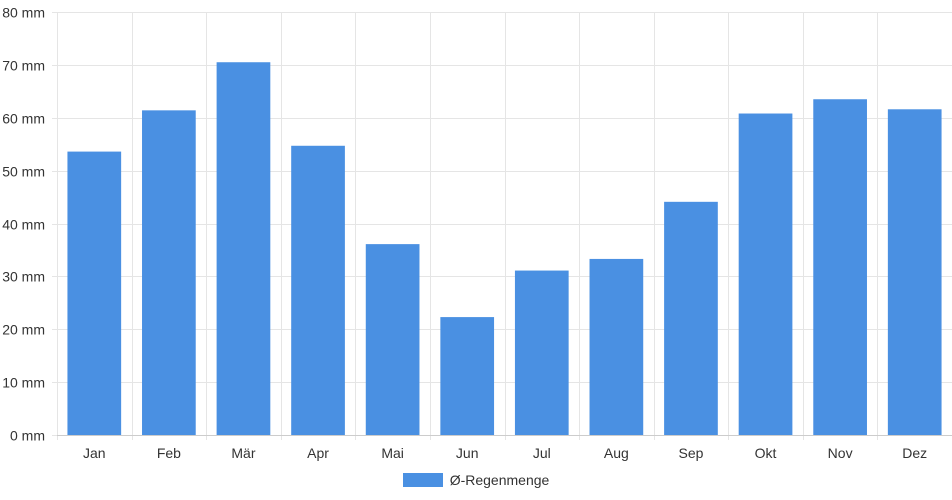  I want to click on y-tick-label: 0 mm, so click(27, 436).